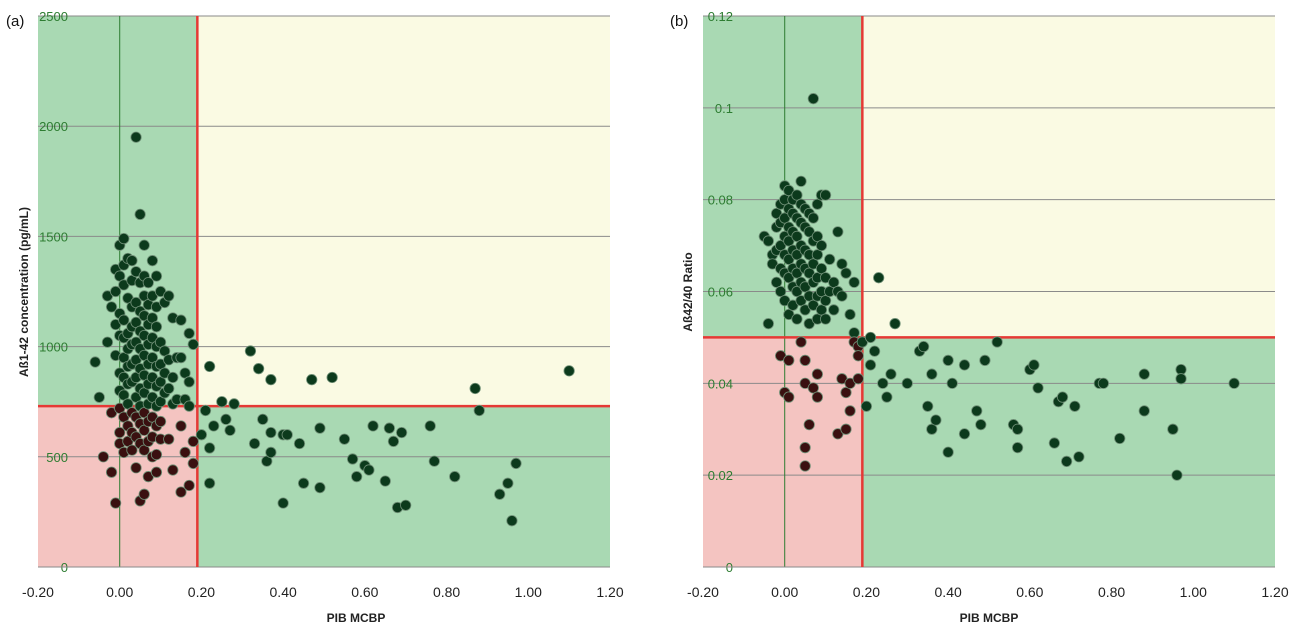 The width and height of the screenshot is (1304, 632). I want to click on x-axis-title-a: PIB MCBP, so click(356, 618).